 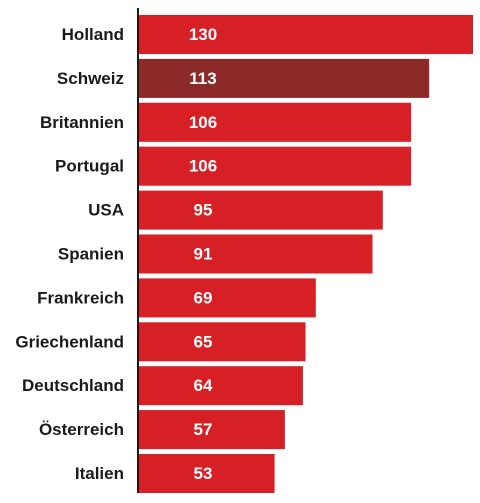 I want to click on bar--sterreich, so click(x=211, y=430).